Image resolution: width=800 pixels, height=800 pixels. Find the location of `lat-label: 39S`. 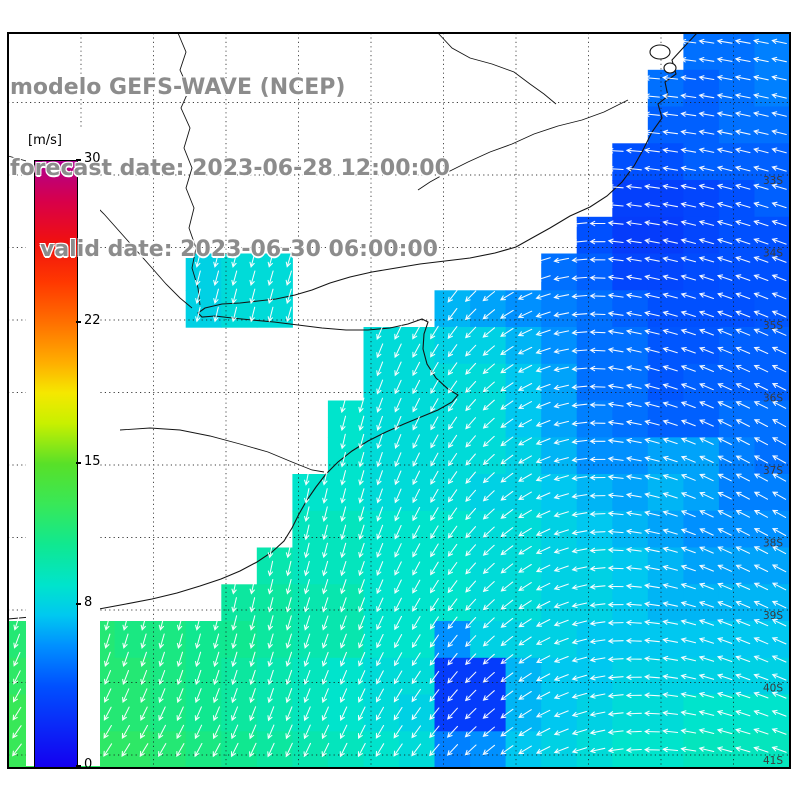

lat-label: 39S is located at coordinates (773, 616).